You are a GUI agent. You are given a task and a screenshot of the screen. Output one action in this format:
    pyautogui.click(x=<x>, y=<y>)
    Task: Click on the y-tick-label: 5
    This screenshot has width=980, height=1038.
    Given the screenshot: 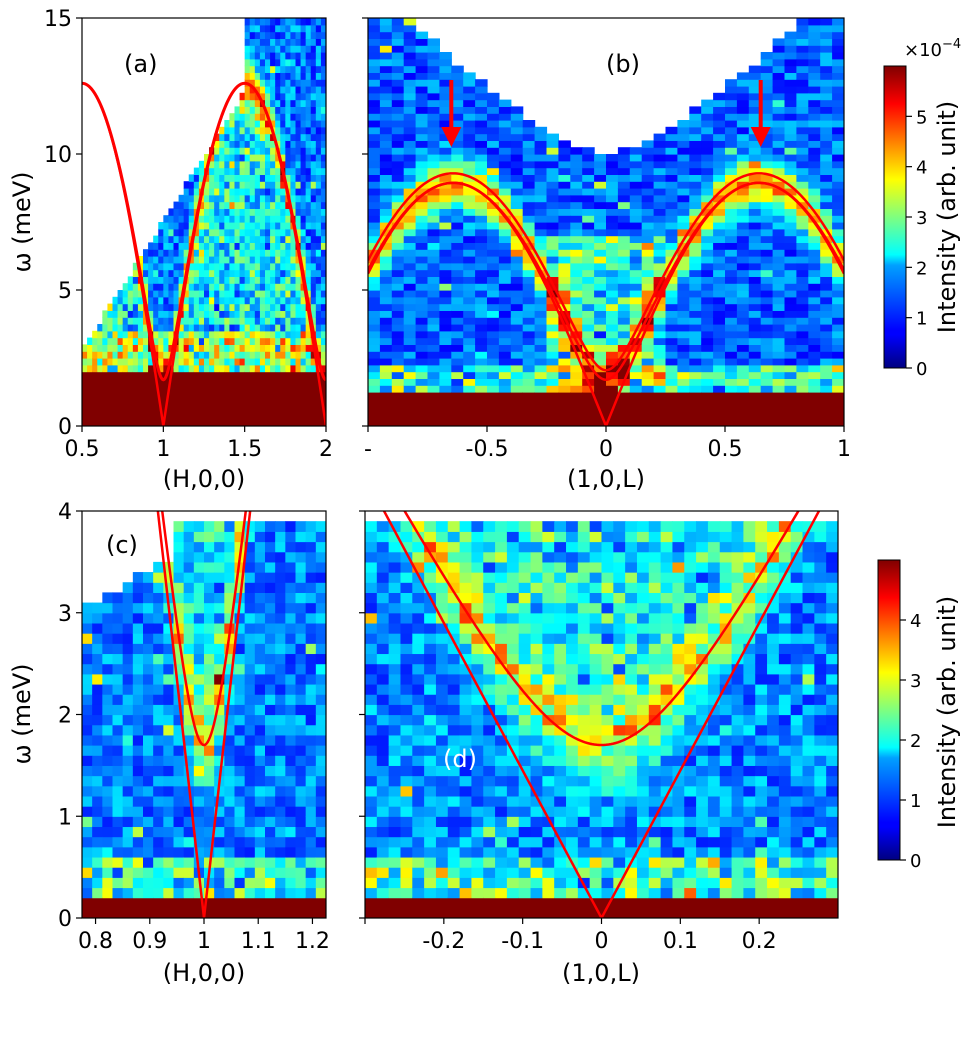 What is the action you would take?
    pyautogui.click(x=65, y=291)
    